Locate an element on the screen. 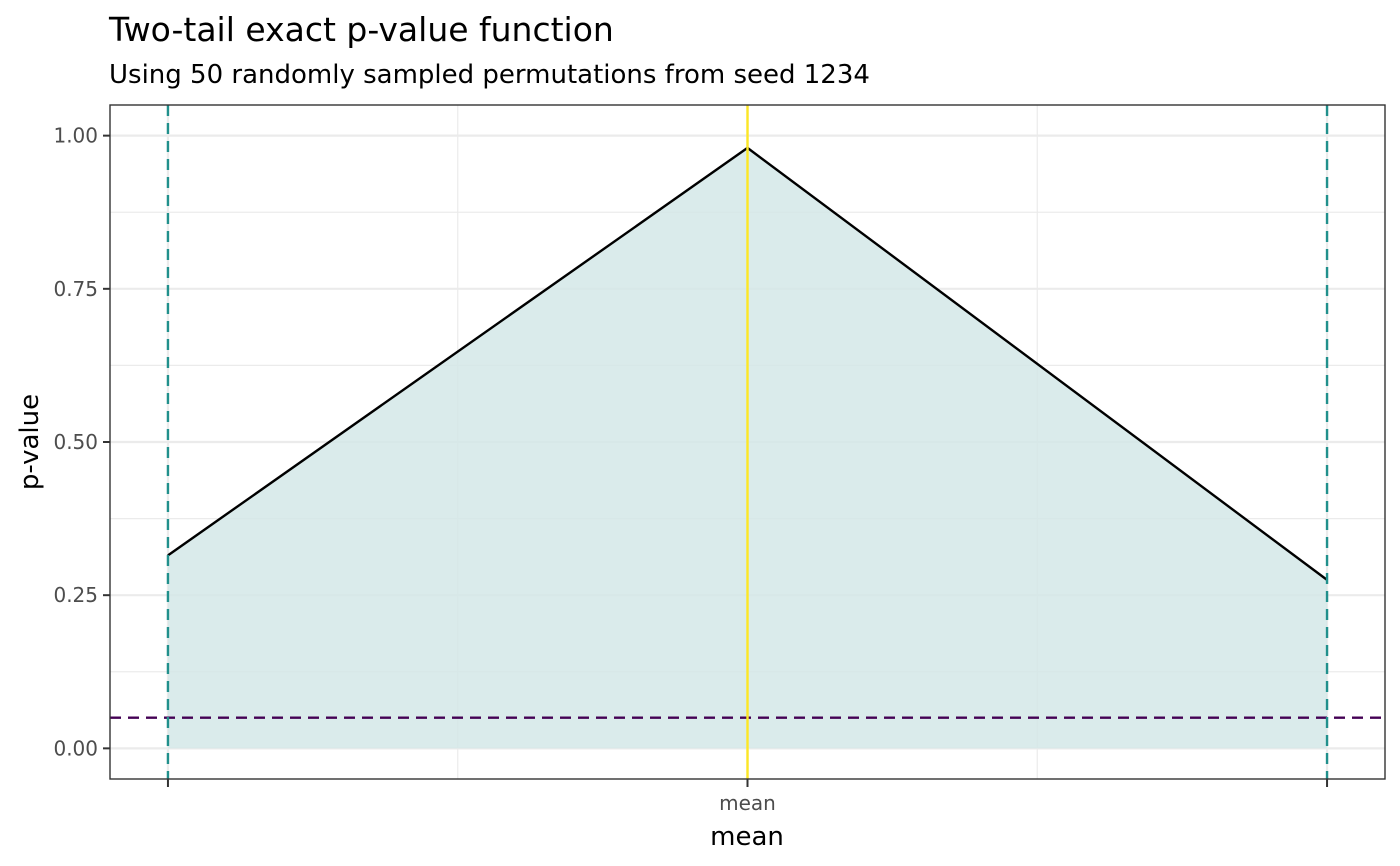  y-tick-label: 0.00 is located at coordinates (75, 748).